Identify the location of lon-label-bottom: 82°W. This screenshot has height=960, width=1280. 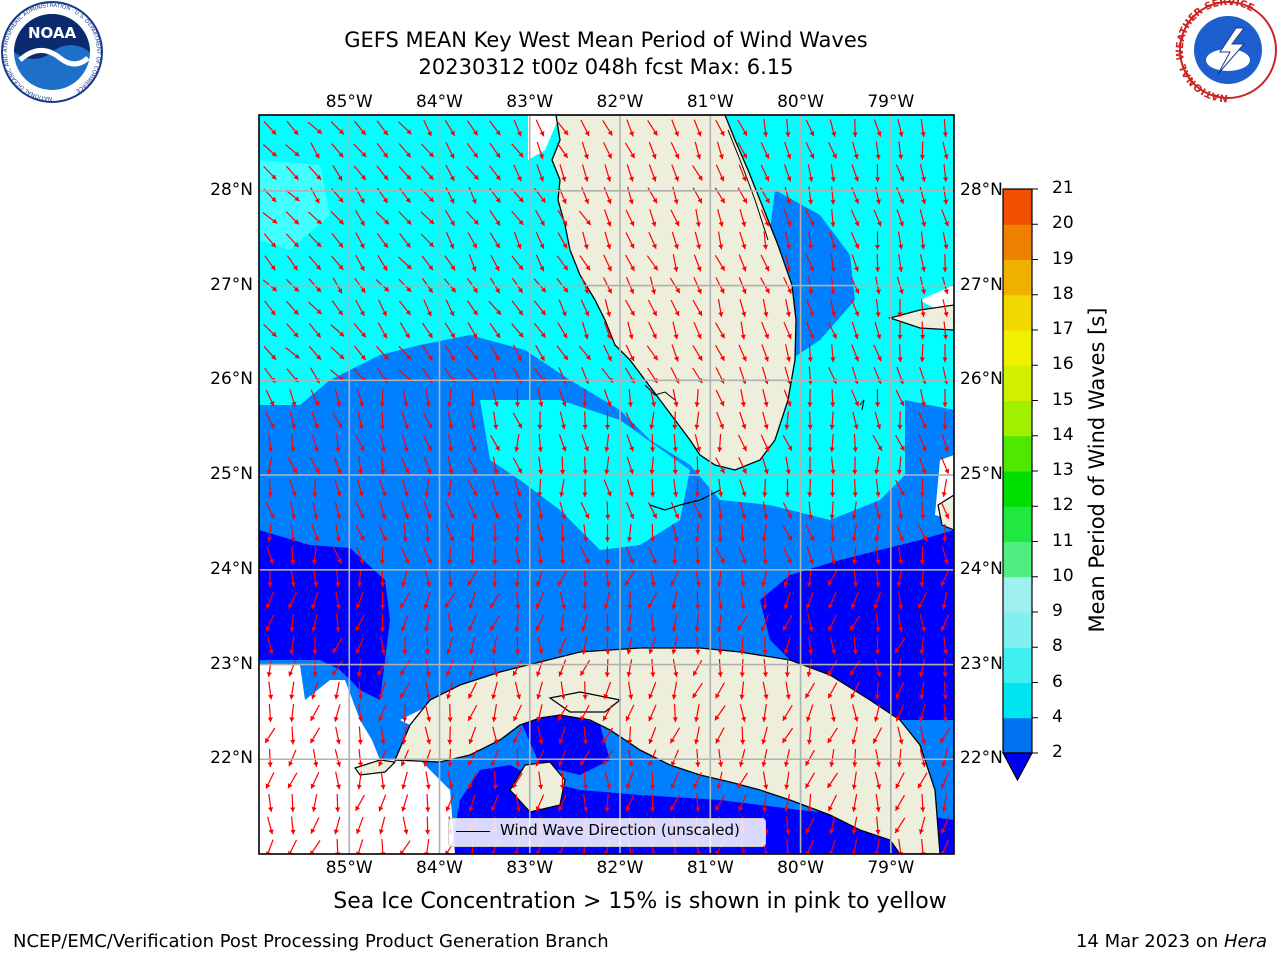
(620, 868).